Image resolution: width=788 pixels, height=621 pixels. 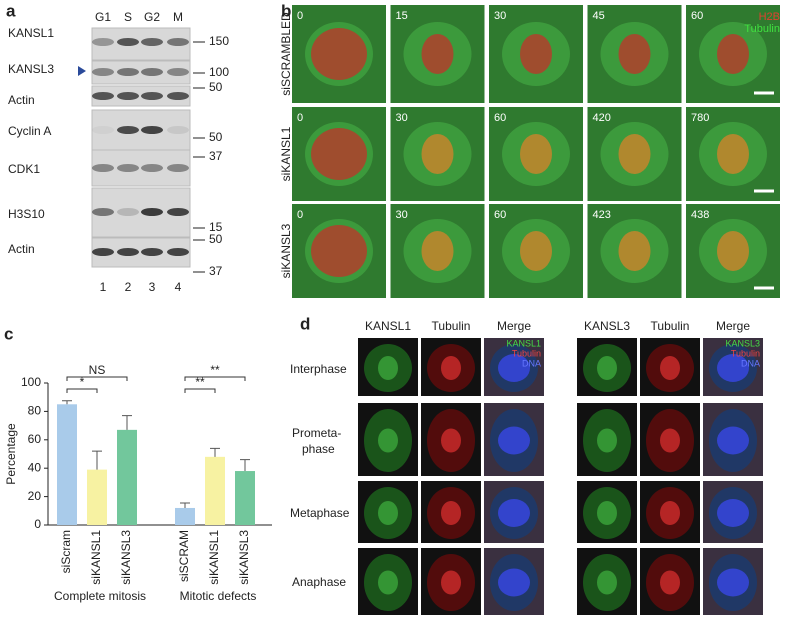 I want to click on row-label: H3S10, so click(x=26, y=214).